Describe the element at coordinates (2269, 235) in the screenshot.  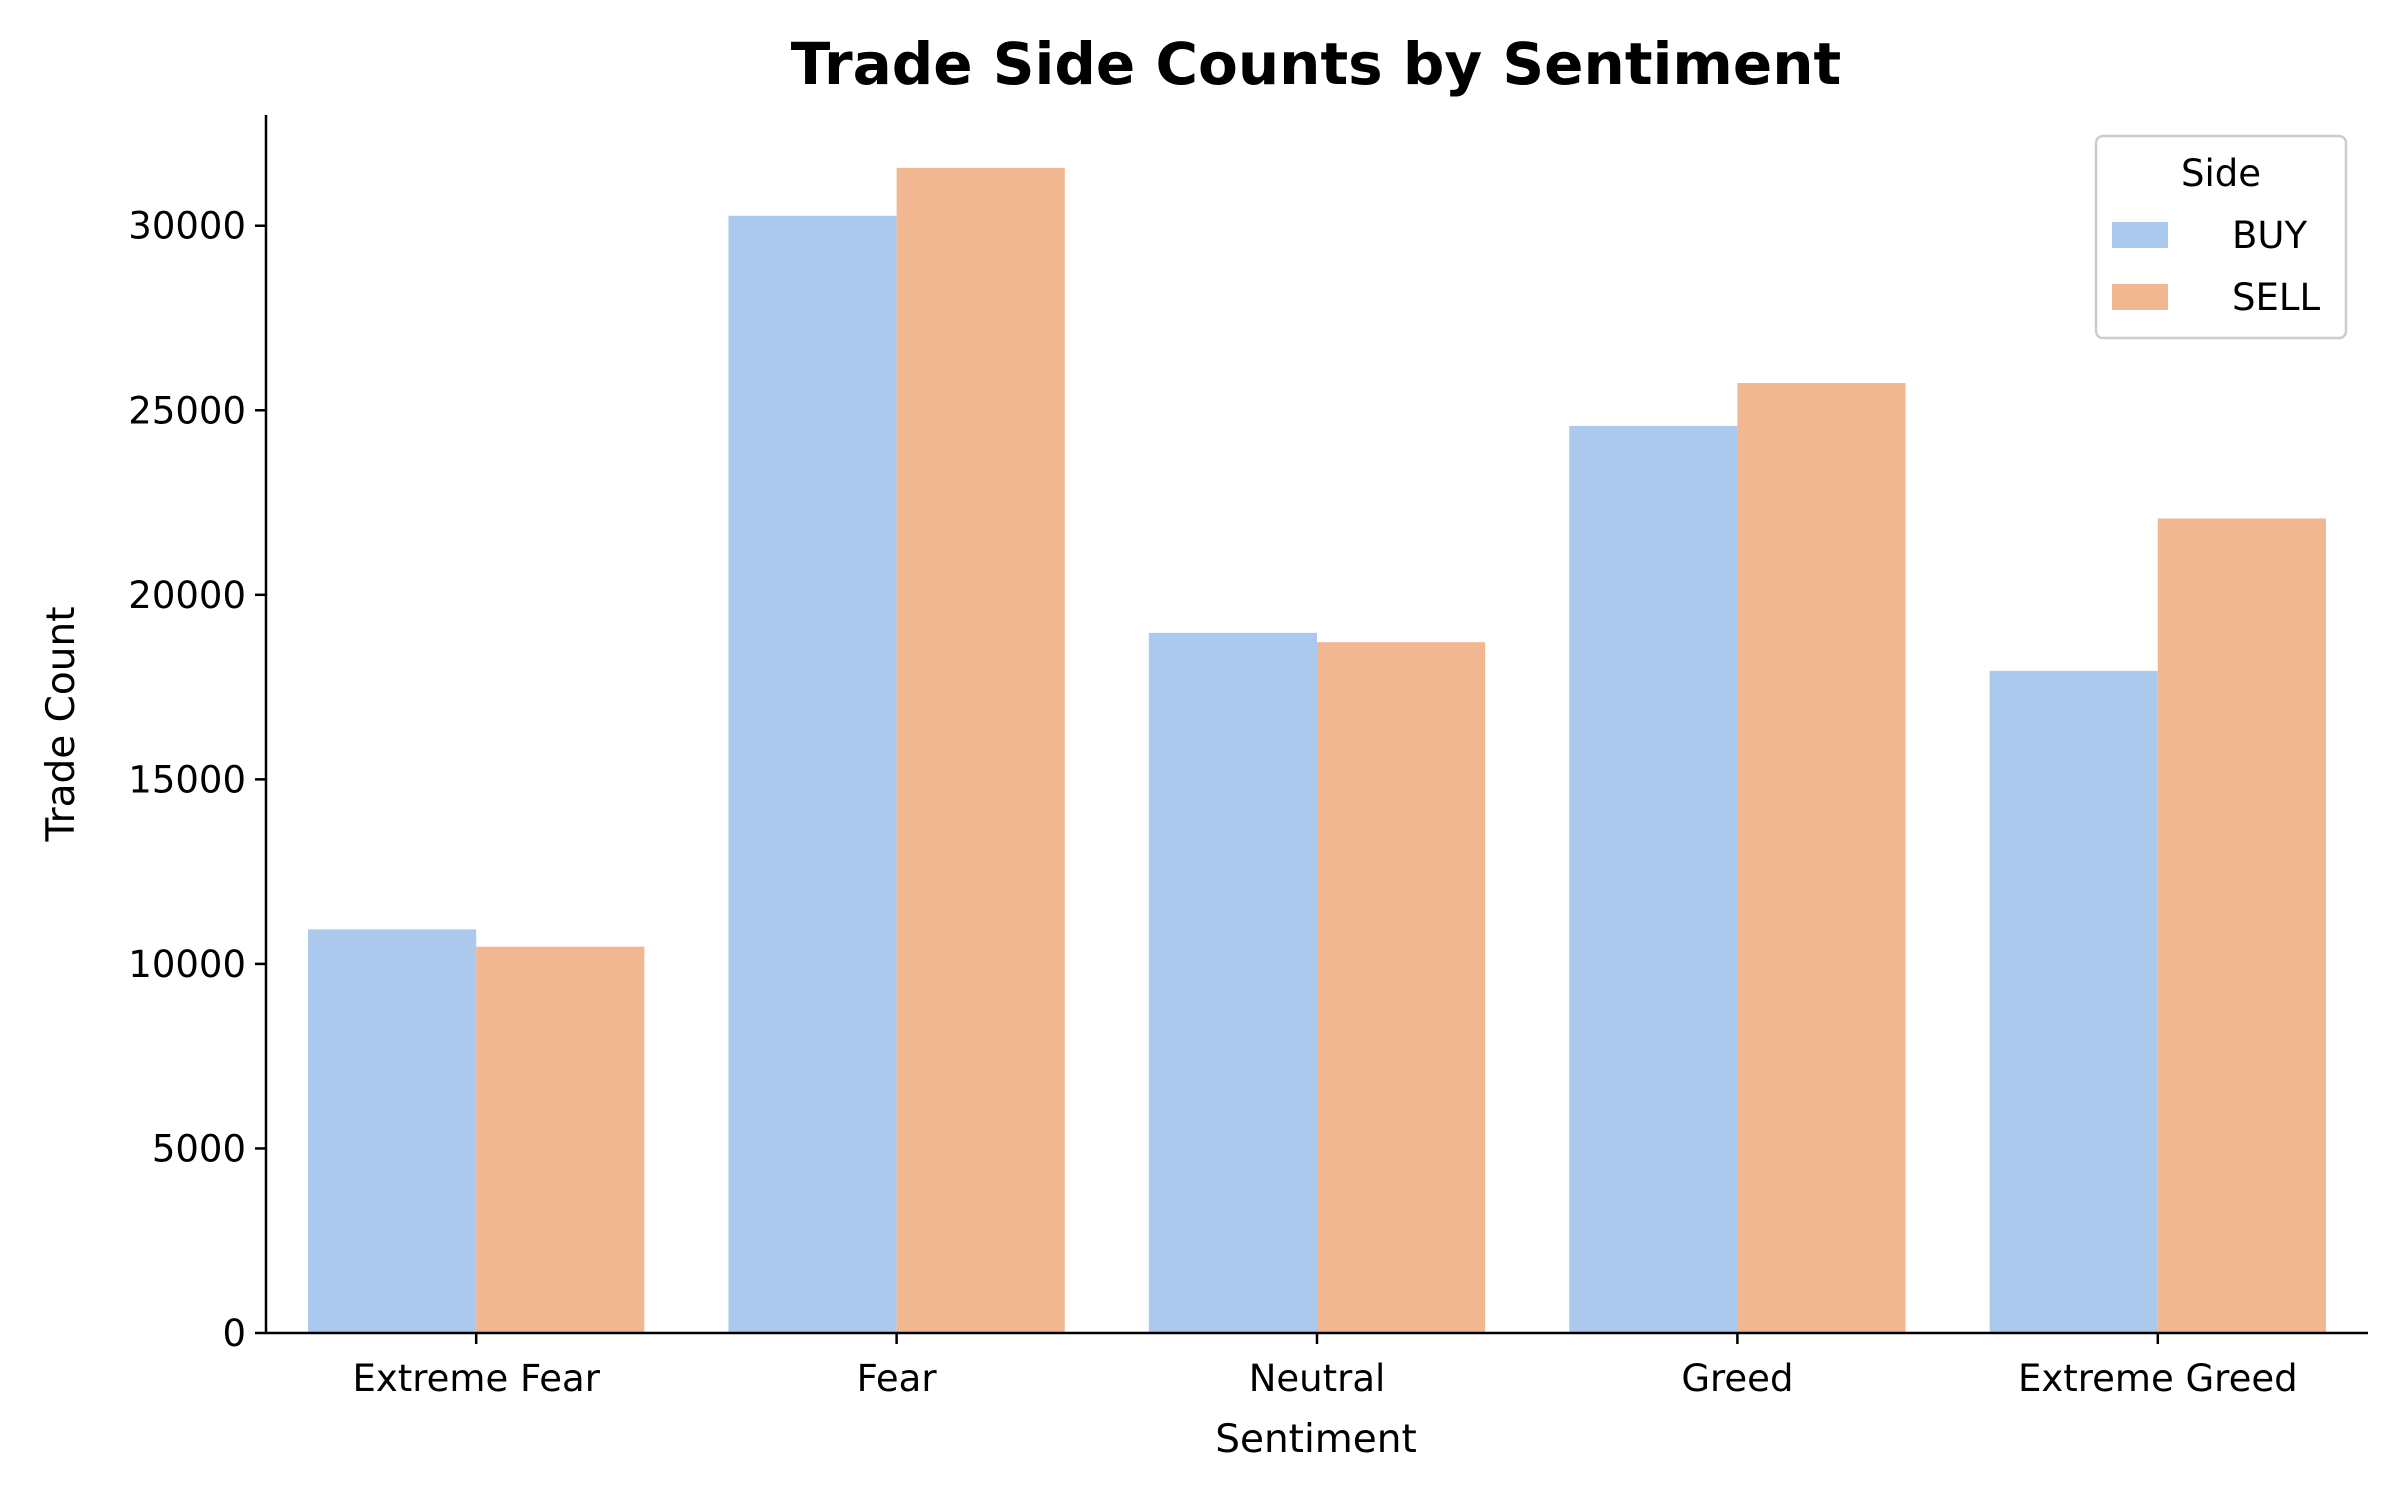
I see `legend-label-buy: BUY` at that location.